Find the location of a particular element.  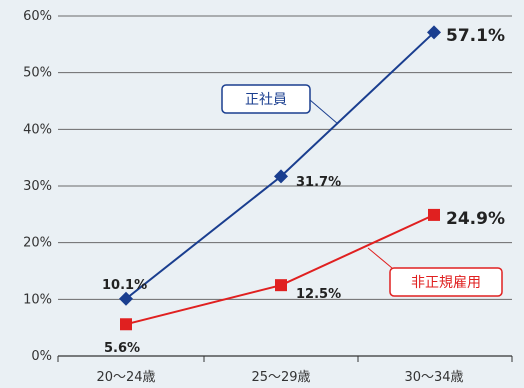

x-tick-label: 30～34歳 is located at coordinates (433, 377).